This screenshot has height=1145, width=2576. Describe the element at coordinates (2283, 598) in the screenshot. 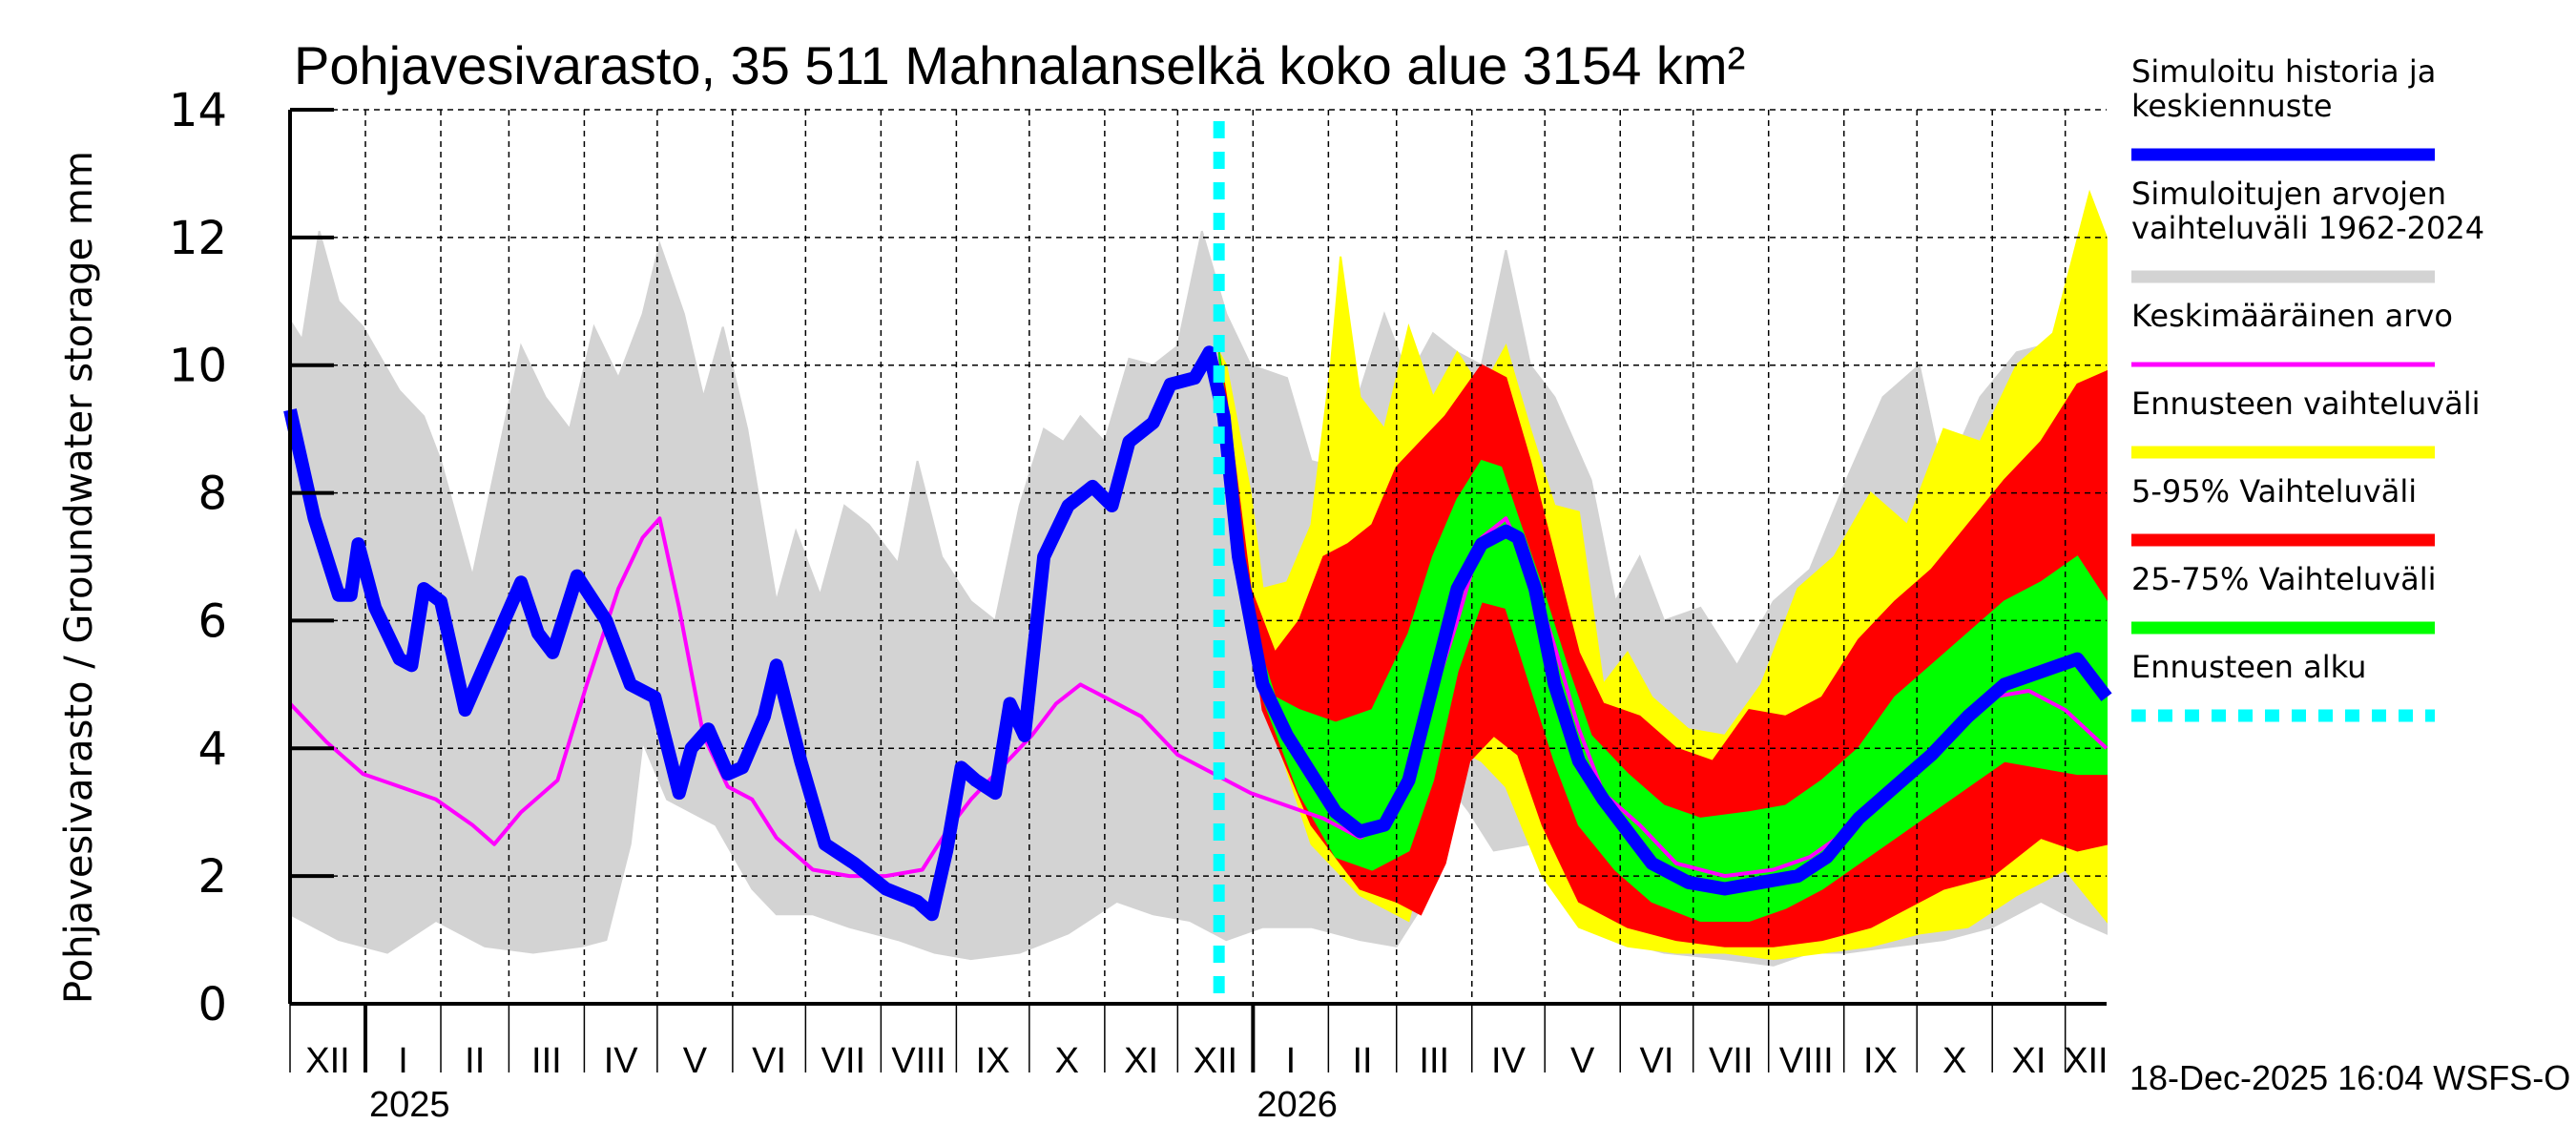

I see `legend-item-p25_75: 25-75% Vaihteluväli` at that location.